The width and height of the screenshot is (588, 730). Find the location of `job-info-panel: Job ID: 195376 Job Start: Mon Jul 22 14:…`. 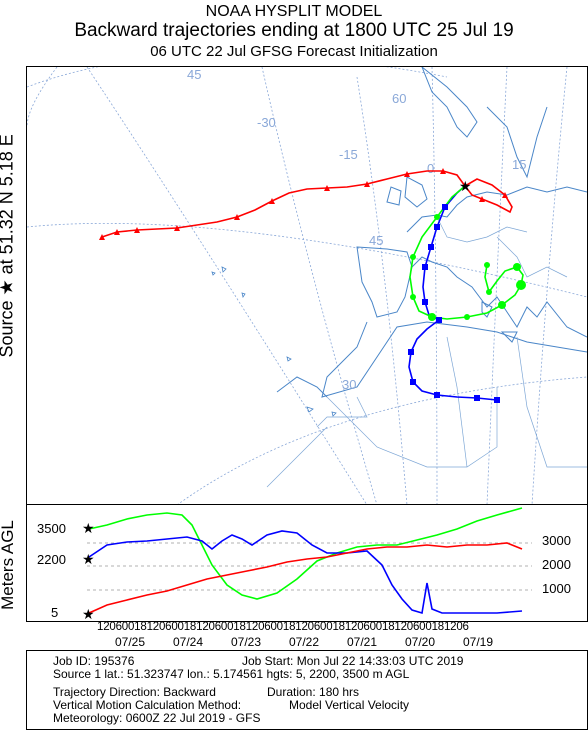

job-info-panel: Job ID: 195376 Job Start: Mon Jul 22 14:… is located at coordinates (307, 690).